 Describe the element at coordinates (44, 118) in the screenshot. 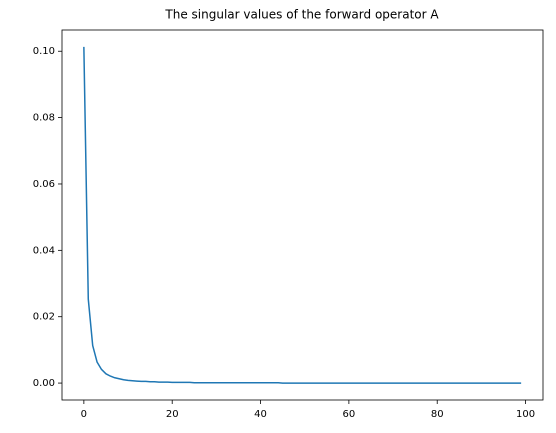

I see `y-tick-label: 0.08` at that location.